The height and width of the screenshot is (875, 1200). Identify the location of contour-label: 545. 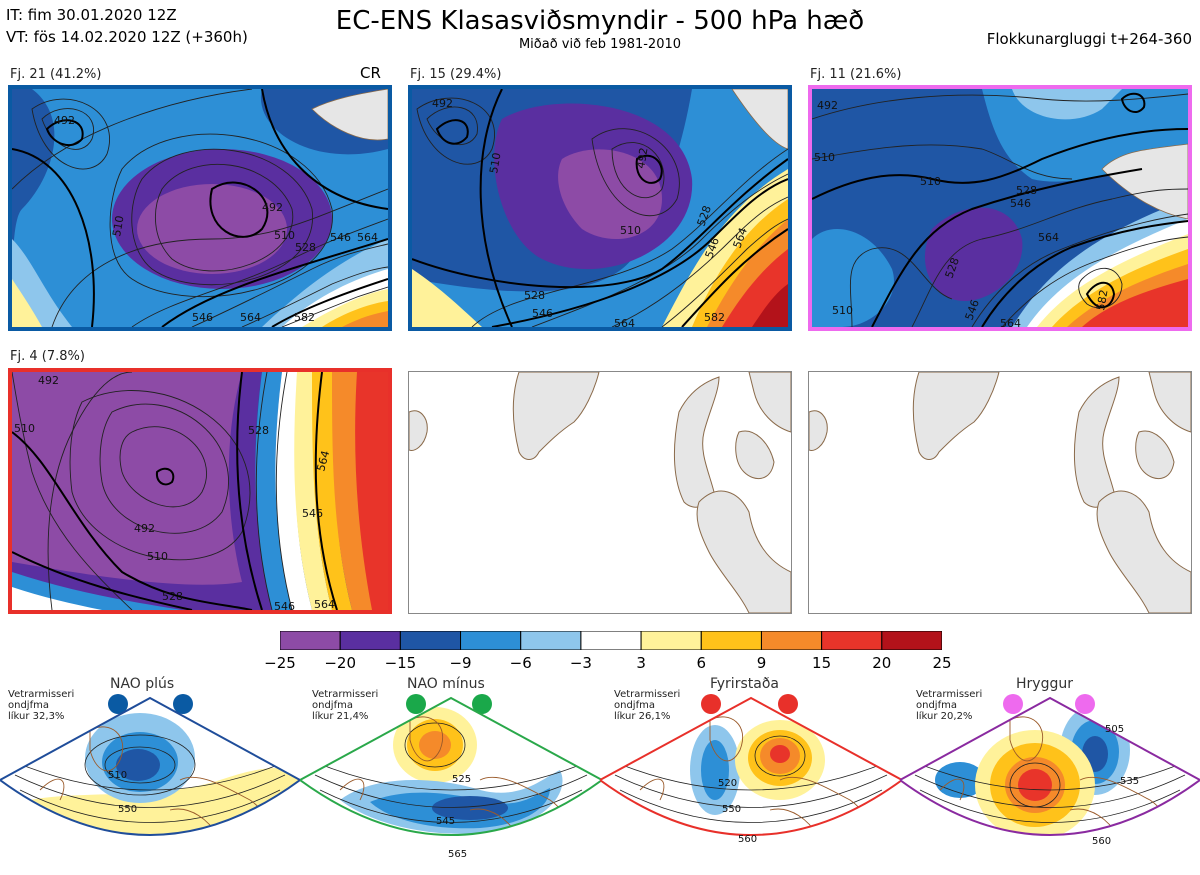
(445, 821).